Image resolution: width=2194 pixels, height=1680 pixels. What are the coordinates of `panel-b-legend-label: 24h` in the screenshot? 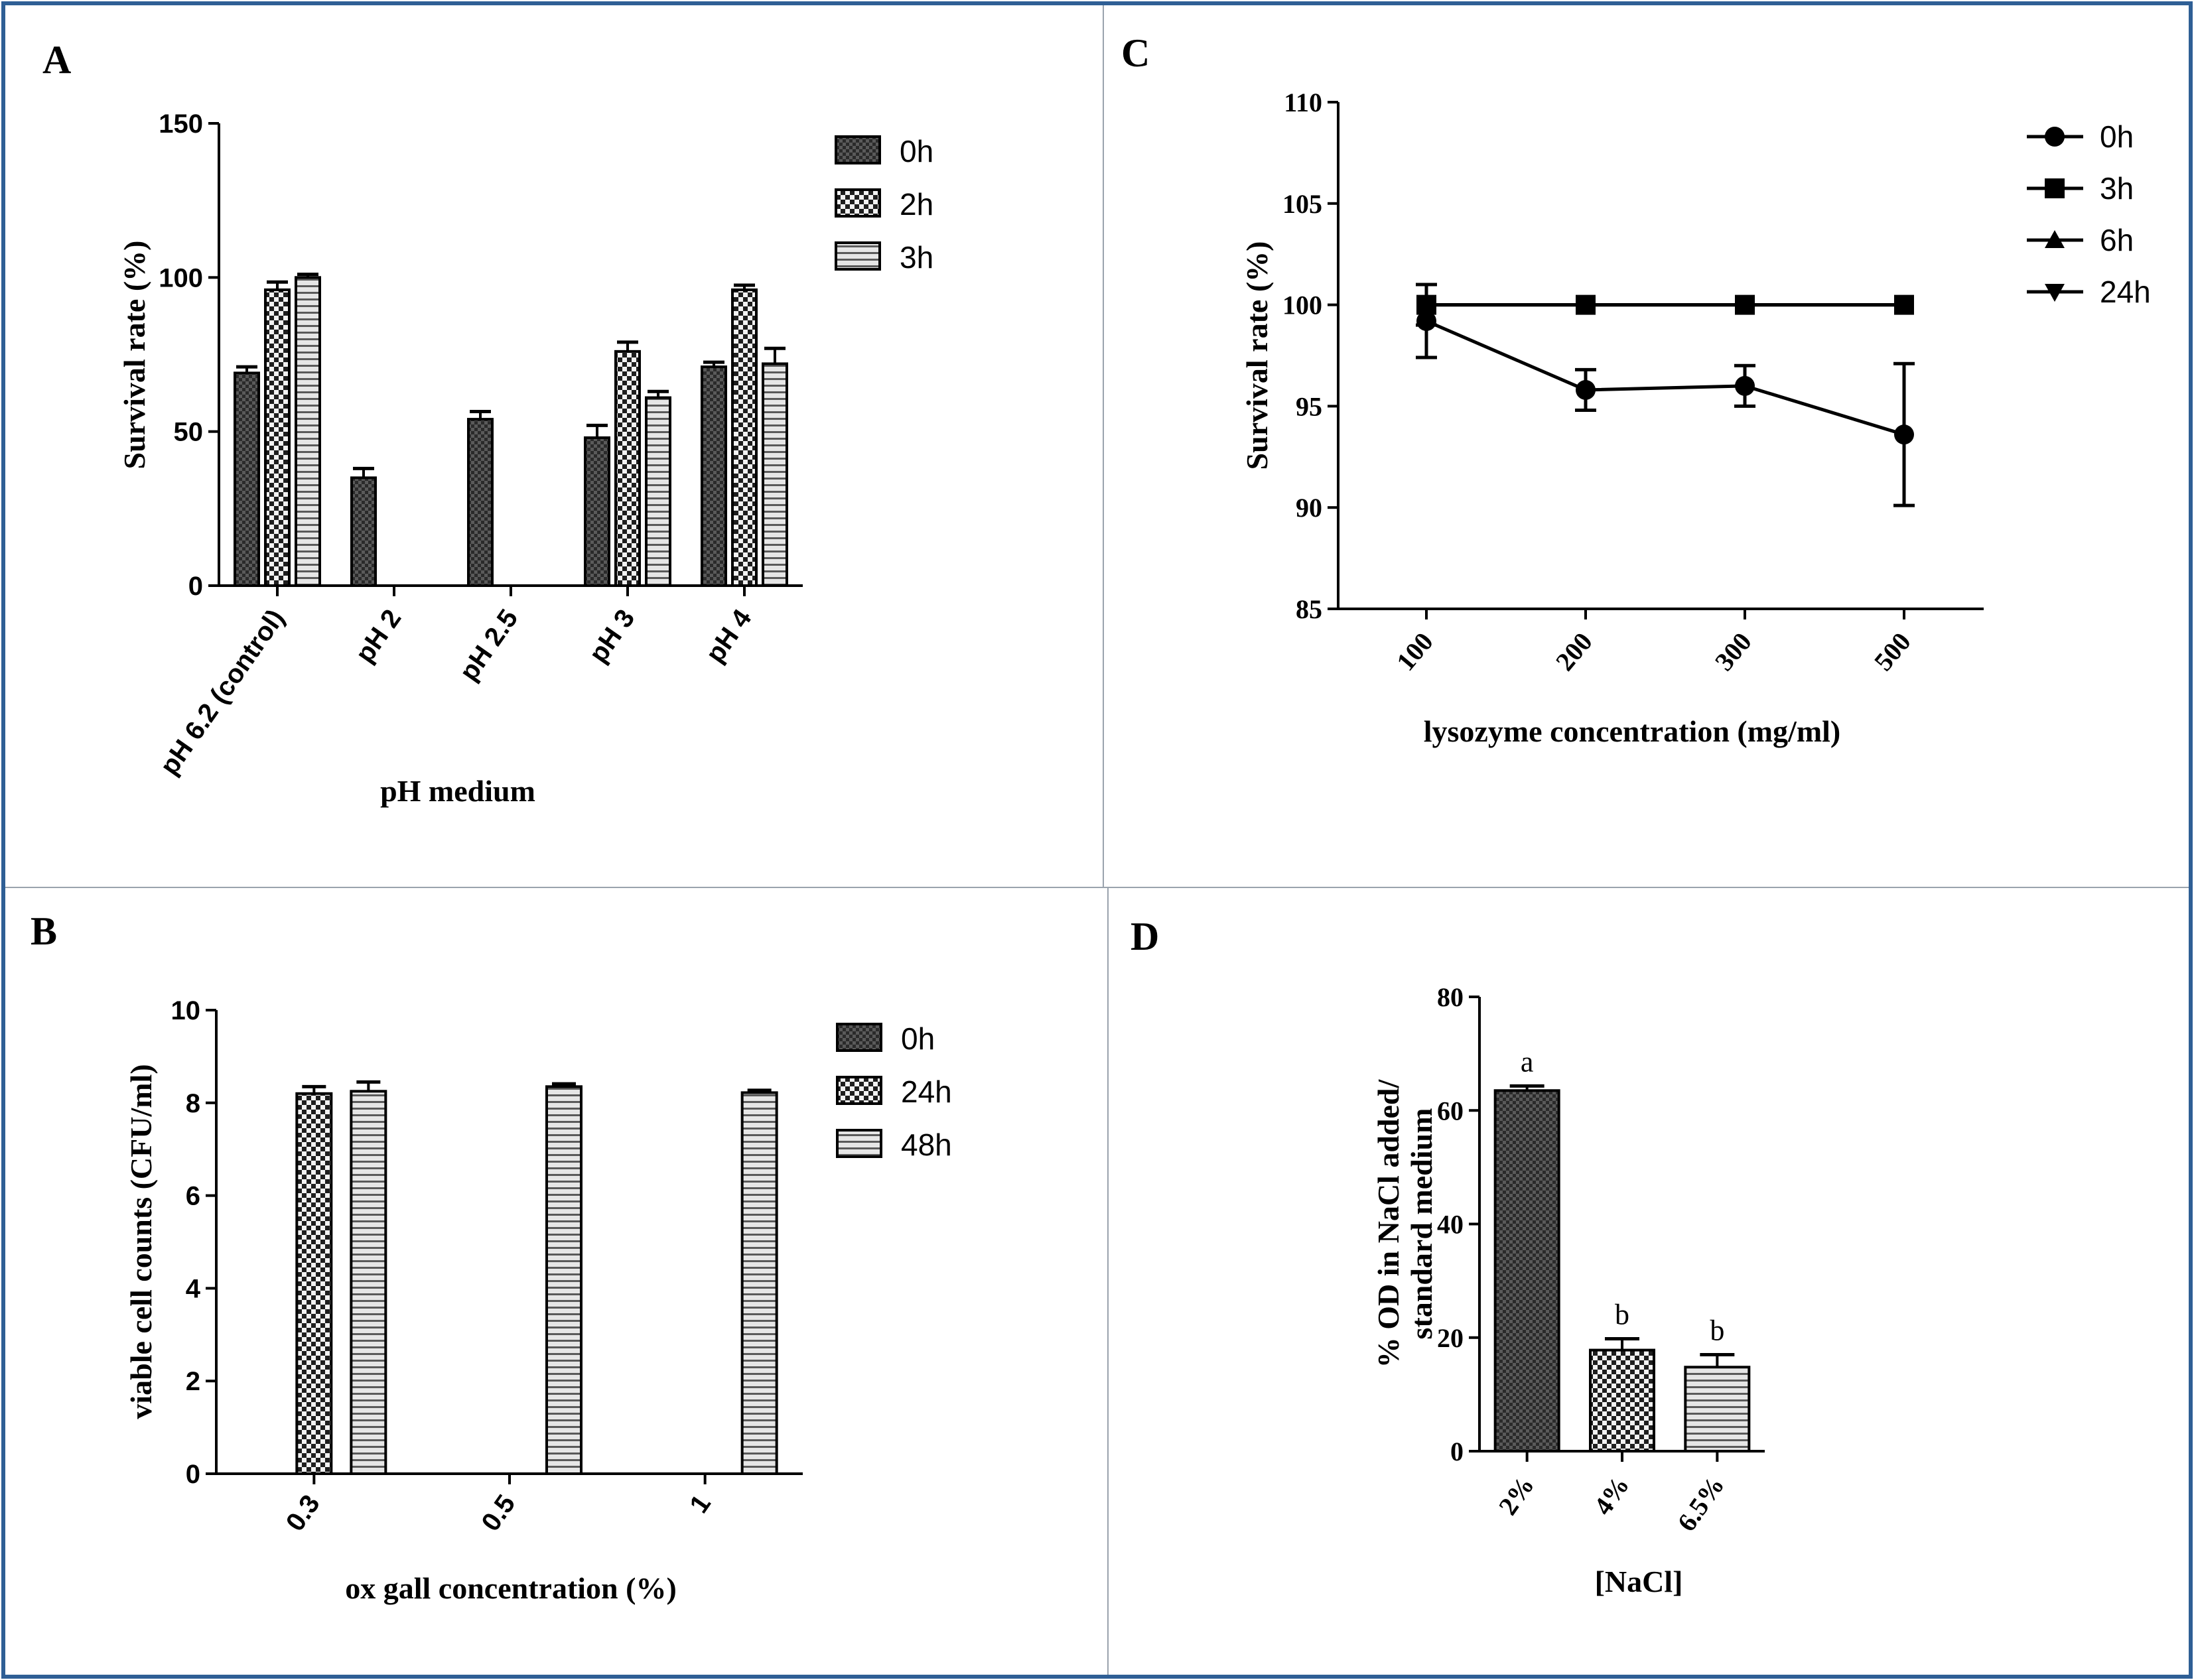 It's located at (926, 1091).